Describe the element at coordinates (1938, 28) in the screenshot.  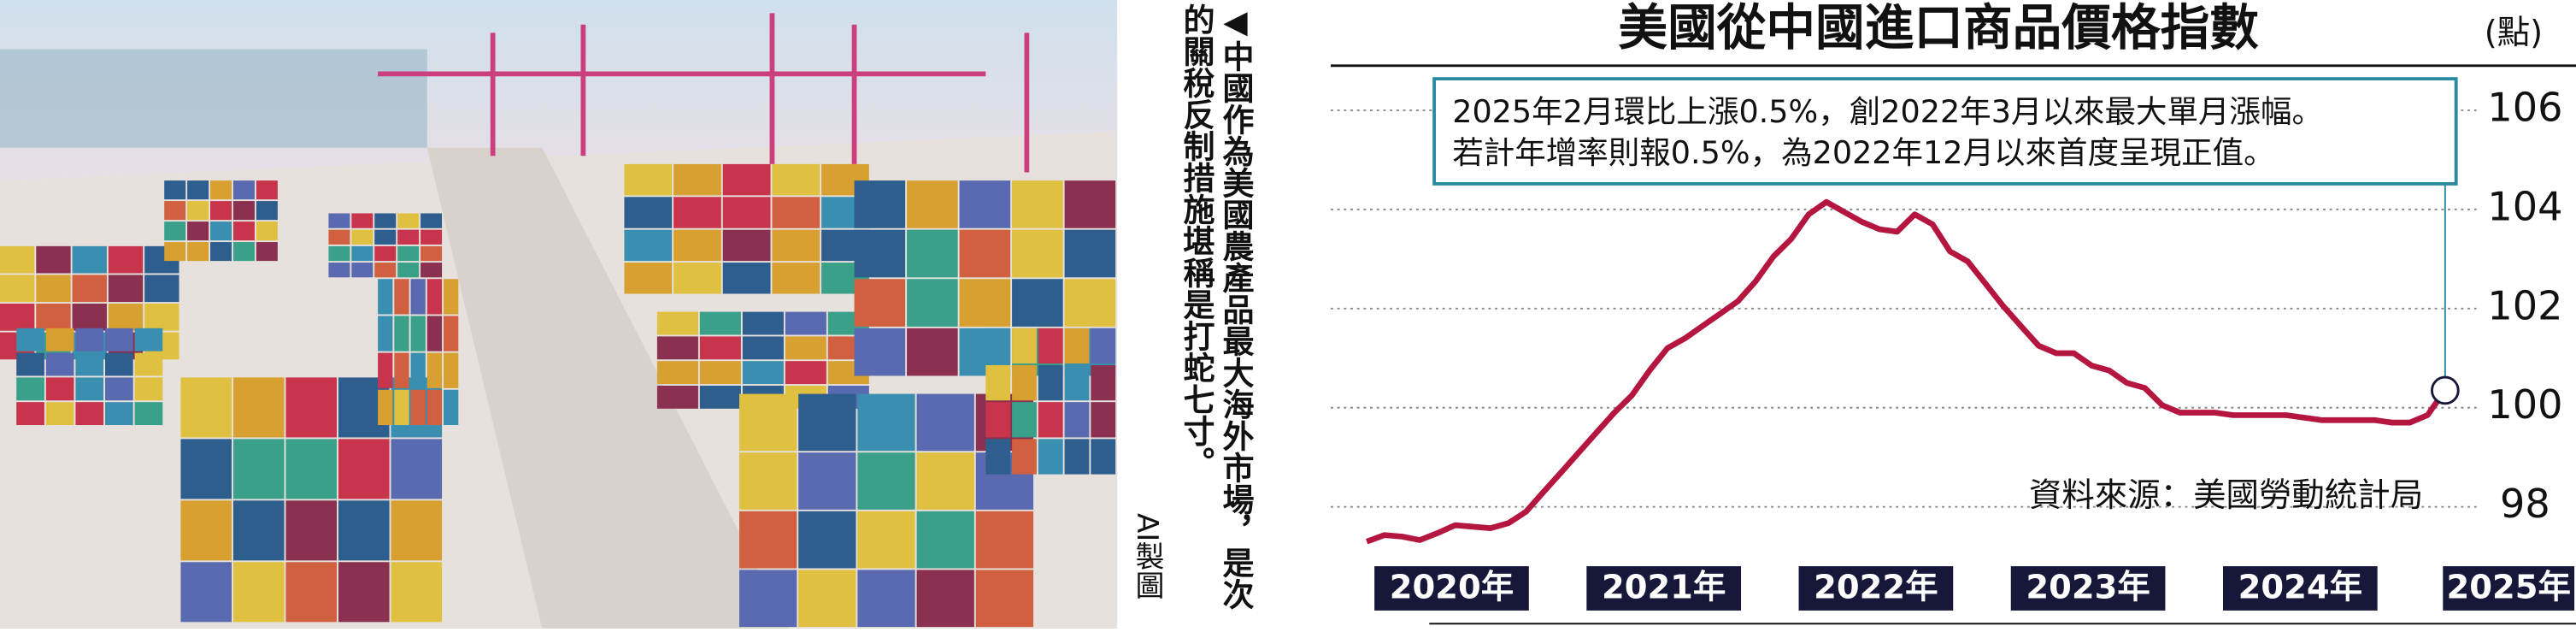
I see `chart-title: 美國從中國進口商品價格指數` at that location.